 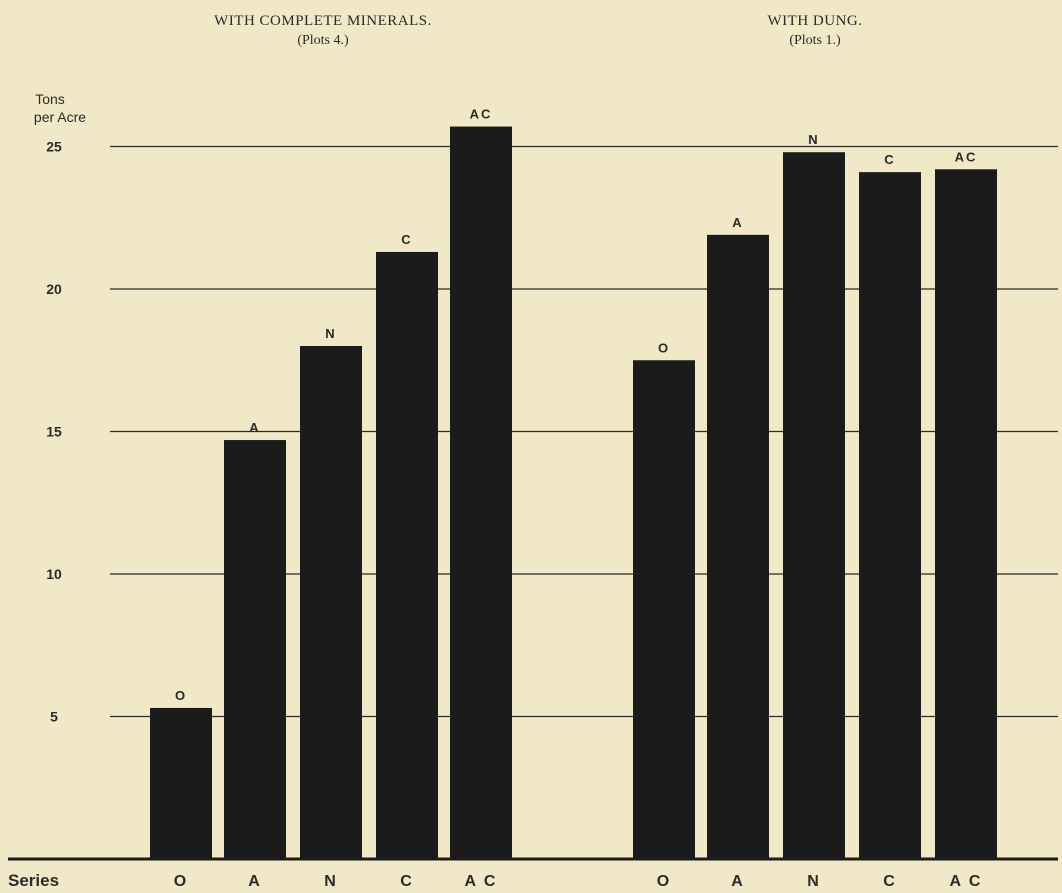 I want to click on y-tick-label-25: 25, so click(x=54, y=147).